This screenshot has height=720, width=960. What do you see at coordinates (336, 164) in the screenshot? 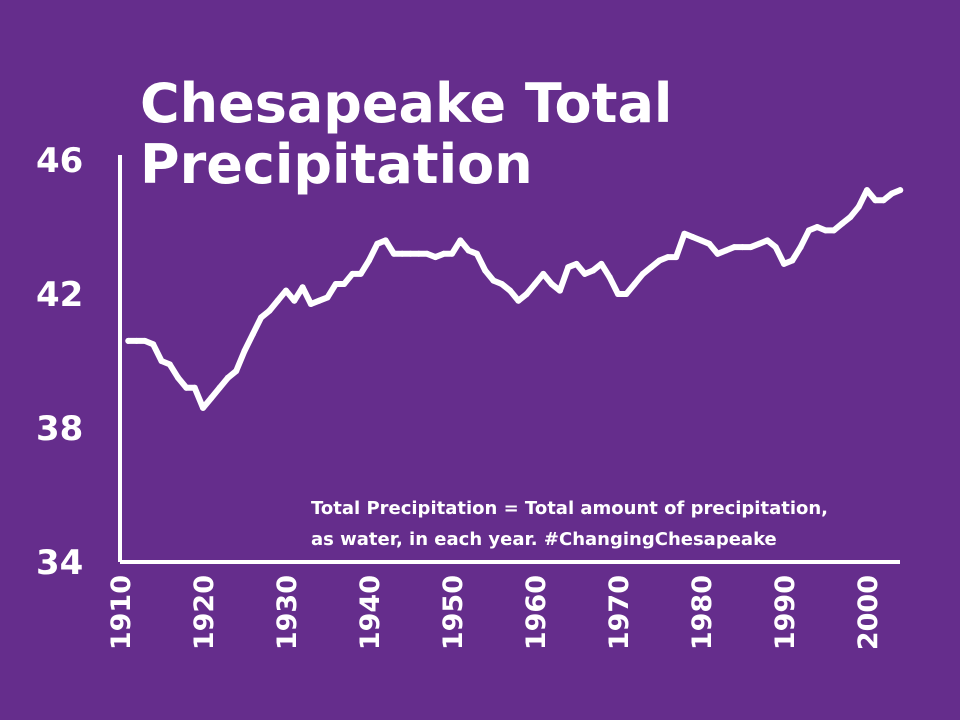
I see `chart-title-line-2: Precipitation` at bounding box center [336, 164].